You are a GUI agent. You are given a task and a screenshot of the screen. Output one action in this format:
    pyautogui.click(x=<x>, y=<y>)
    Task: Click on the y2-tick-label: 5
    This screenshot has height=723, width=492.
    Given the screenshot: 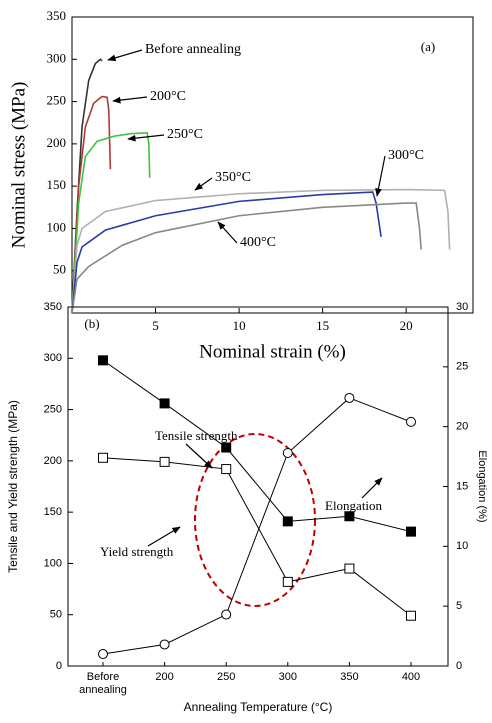 What is the action you would take?
    pyautogui.click(x=459, y=606)
    